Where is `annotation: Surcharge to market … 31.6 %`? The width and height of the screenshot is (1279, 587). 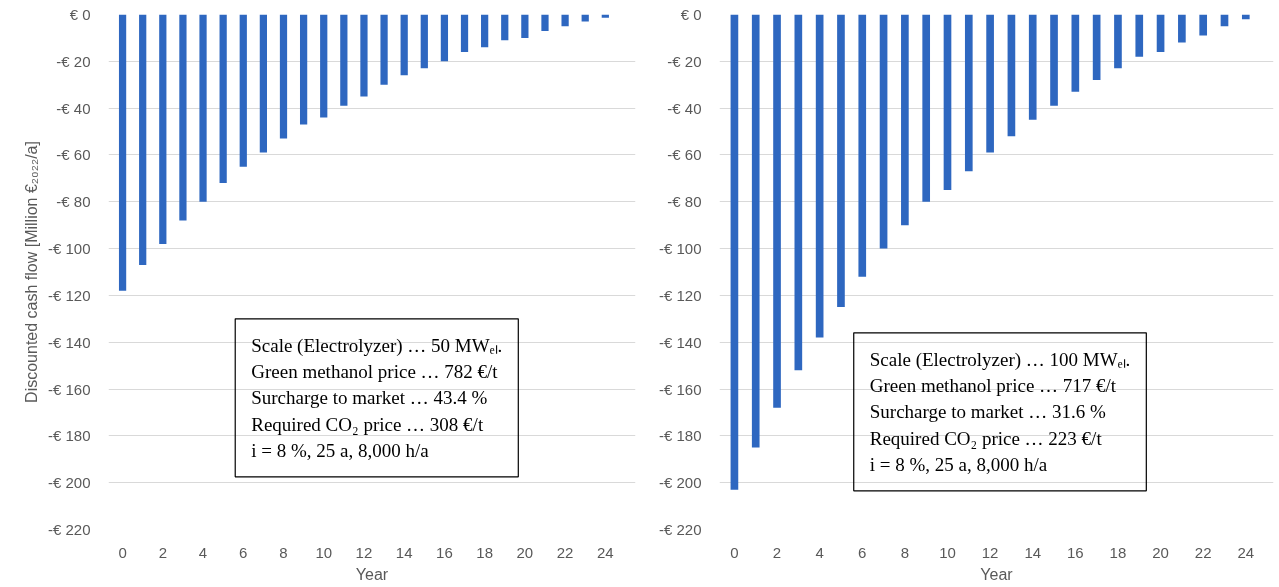
annotation: Surcharge to market … 31.6 % is located at coordinates (987, 412).